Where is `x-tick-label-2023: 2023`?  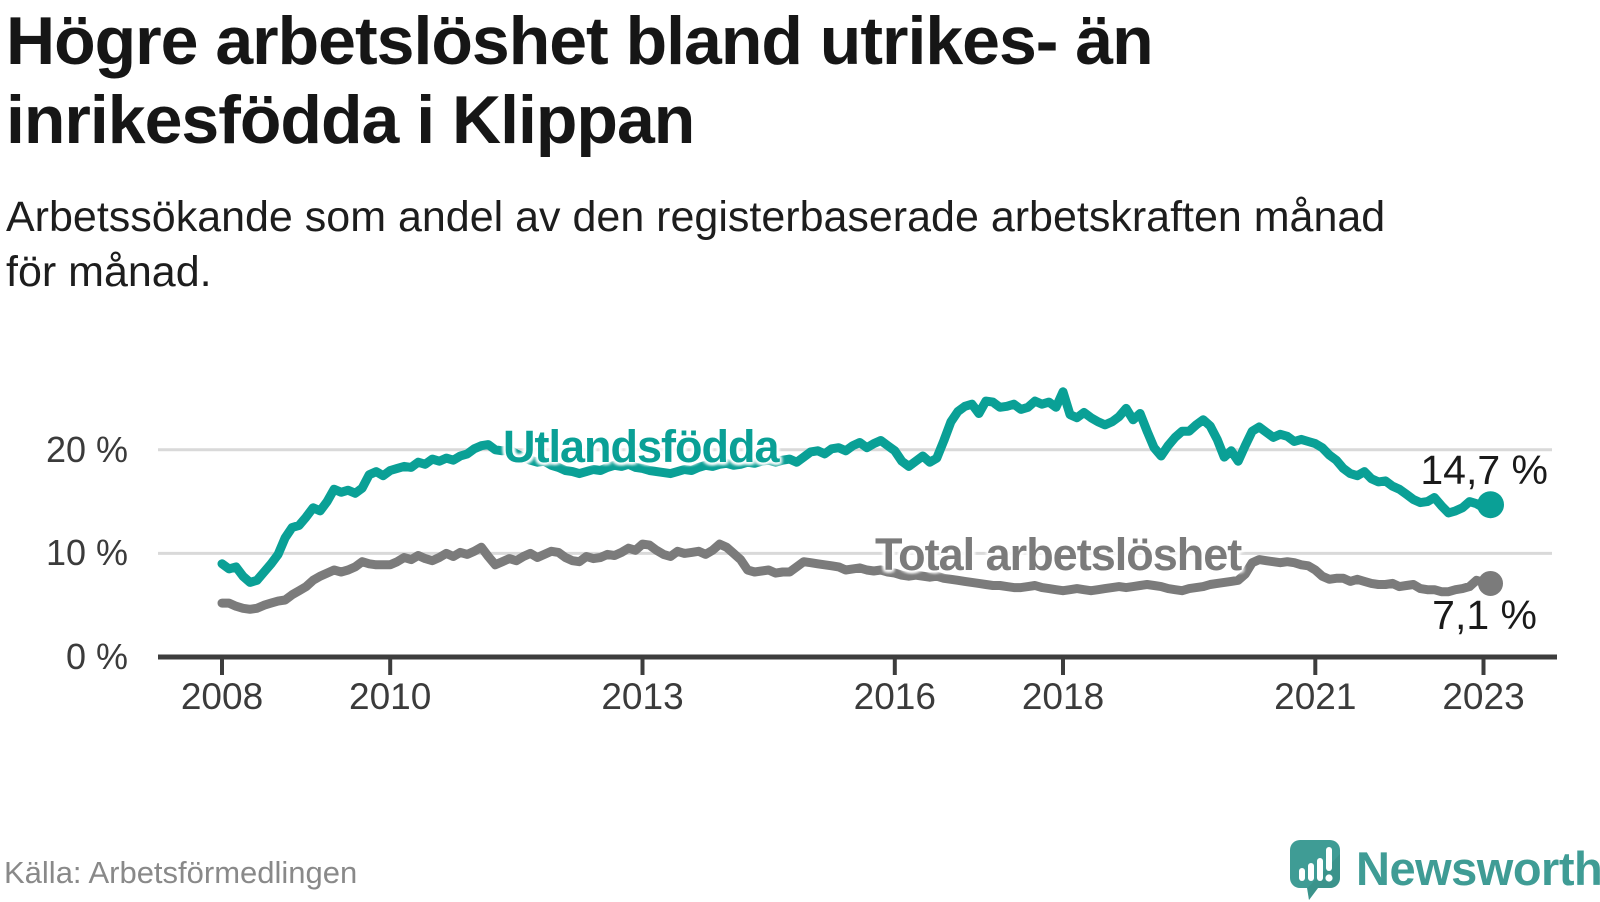
x-tick-label-2023: 2023 is located at coordinates (1483, 696).